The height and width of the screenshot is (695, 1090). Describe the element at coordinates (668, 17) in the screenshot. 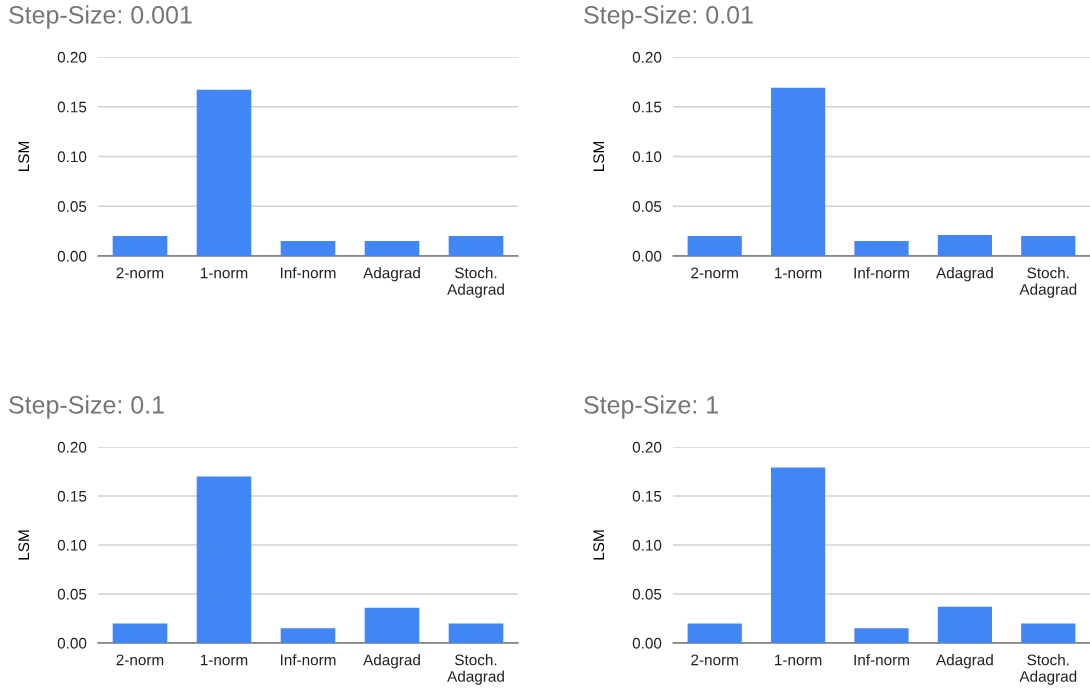

I see `chart-title: Step-Size: 0.01` at that location.